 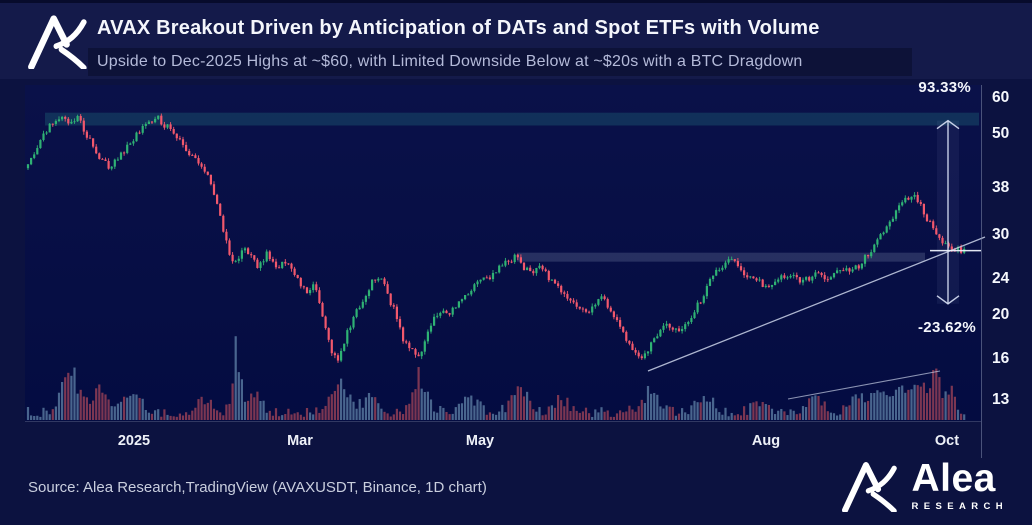 What do you see at coordinates (953, 478) in the screenshot?
I see `brand-name-text: Alea` at bounding box center [953, 478].